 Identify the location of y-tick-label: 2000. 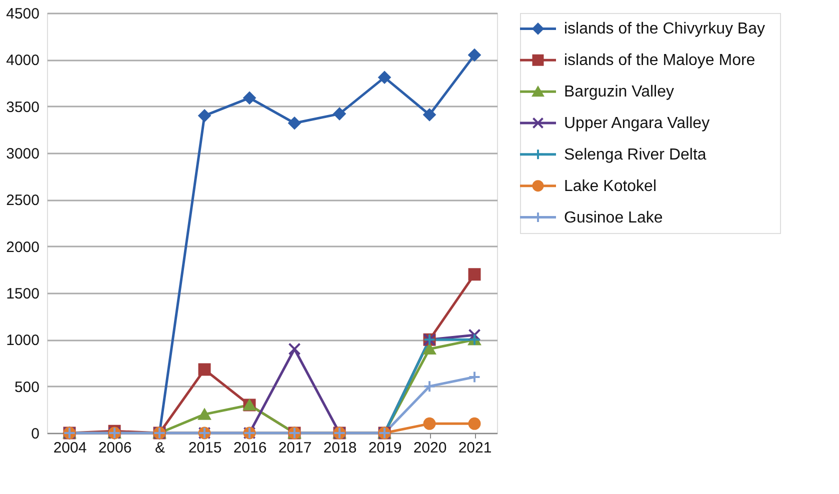
(23, 247).